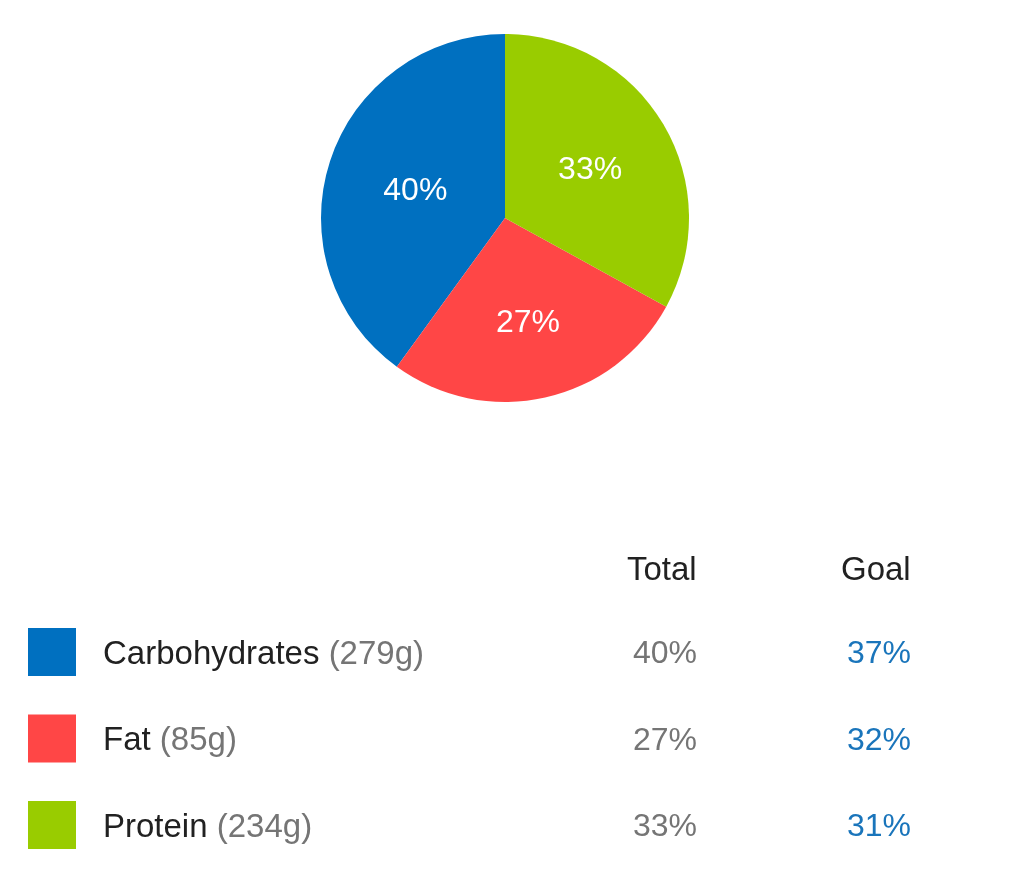 This screenshot has width=1016, height=881. What do you see at coordinates (662, 568) in the screenshot?
I see `text: Total` at bounding box center [662, 568].